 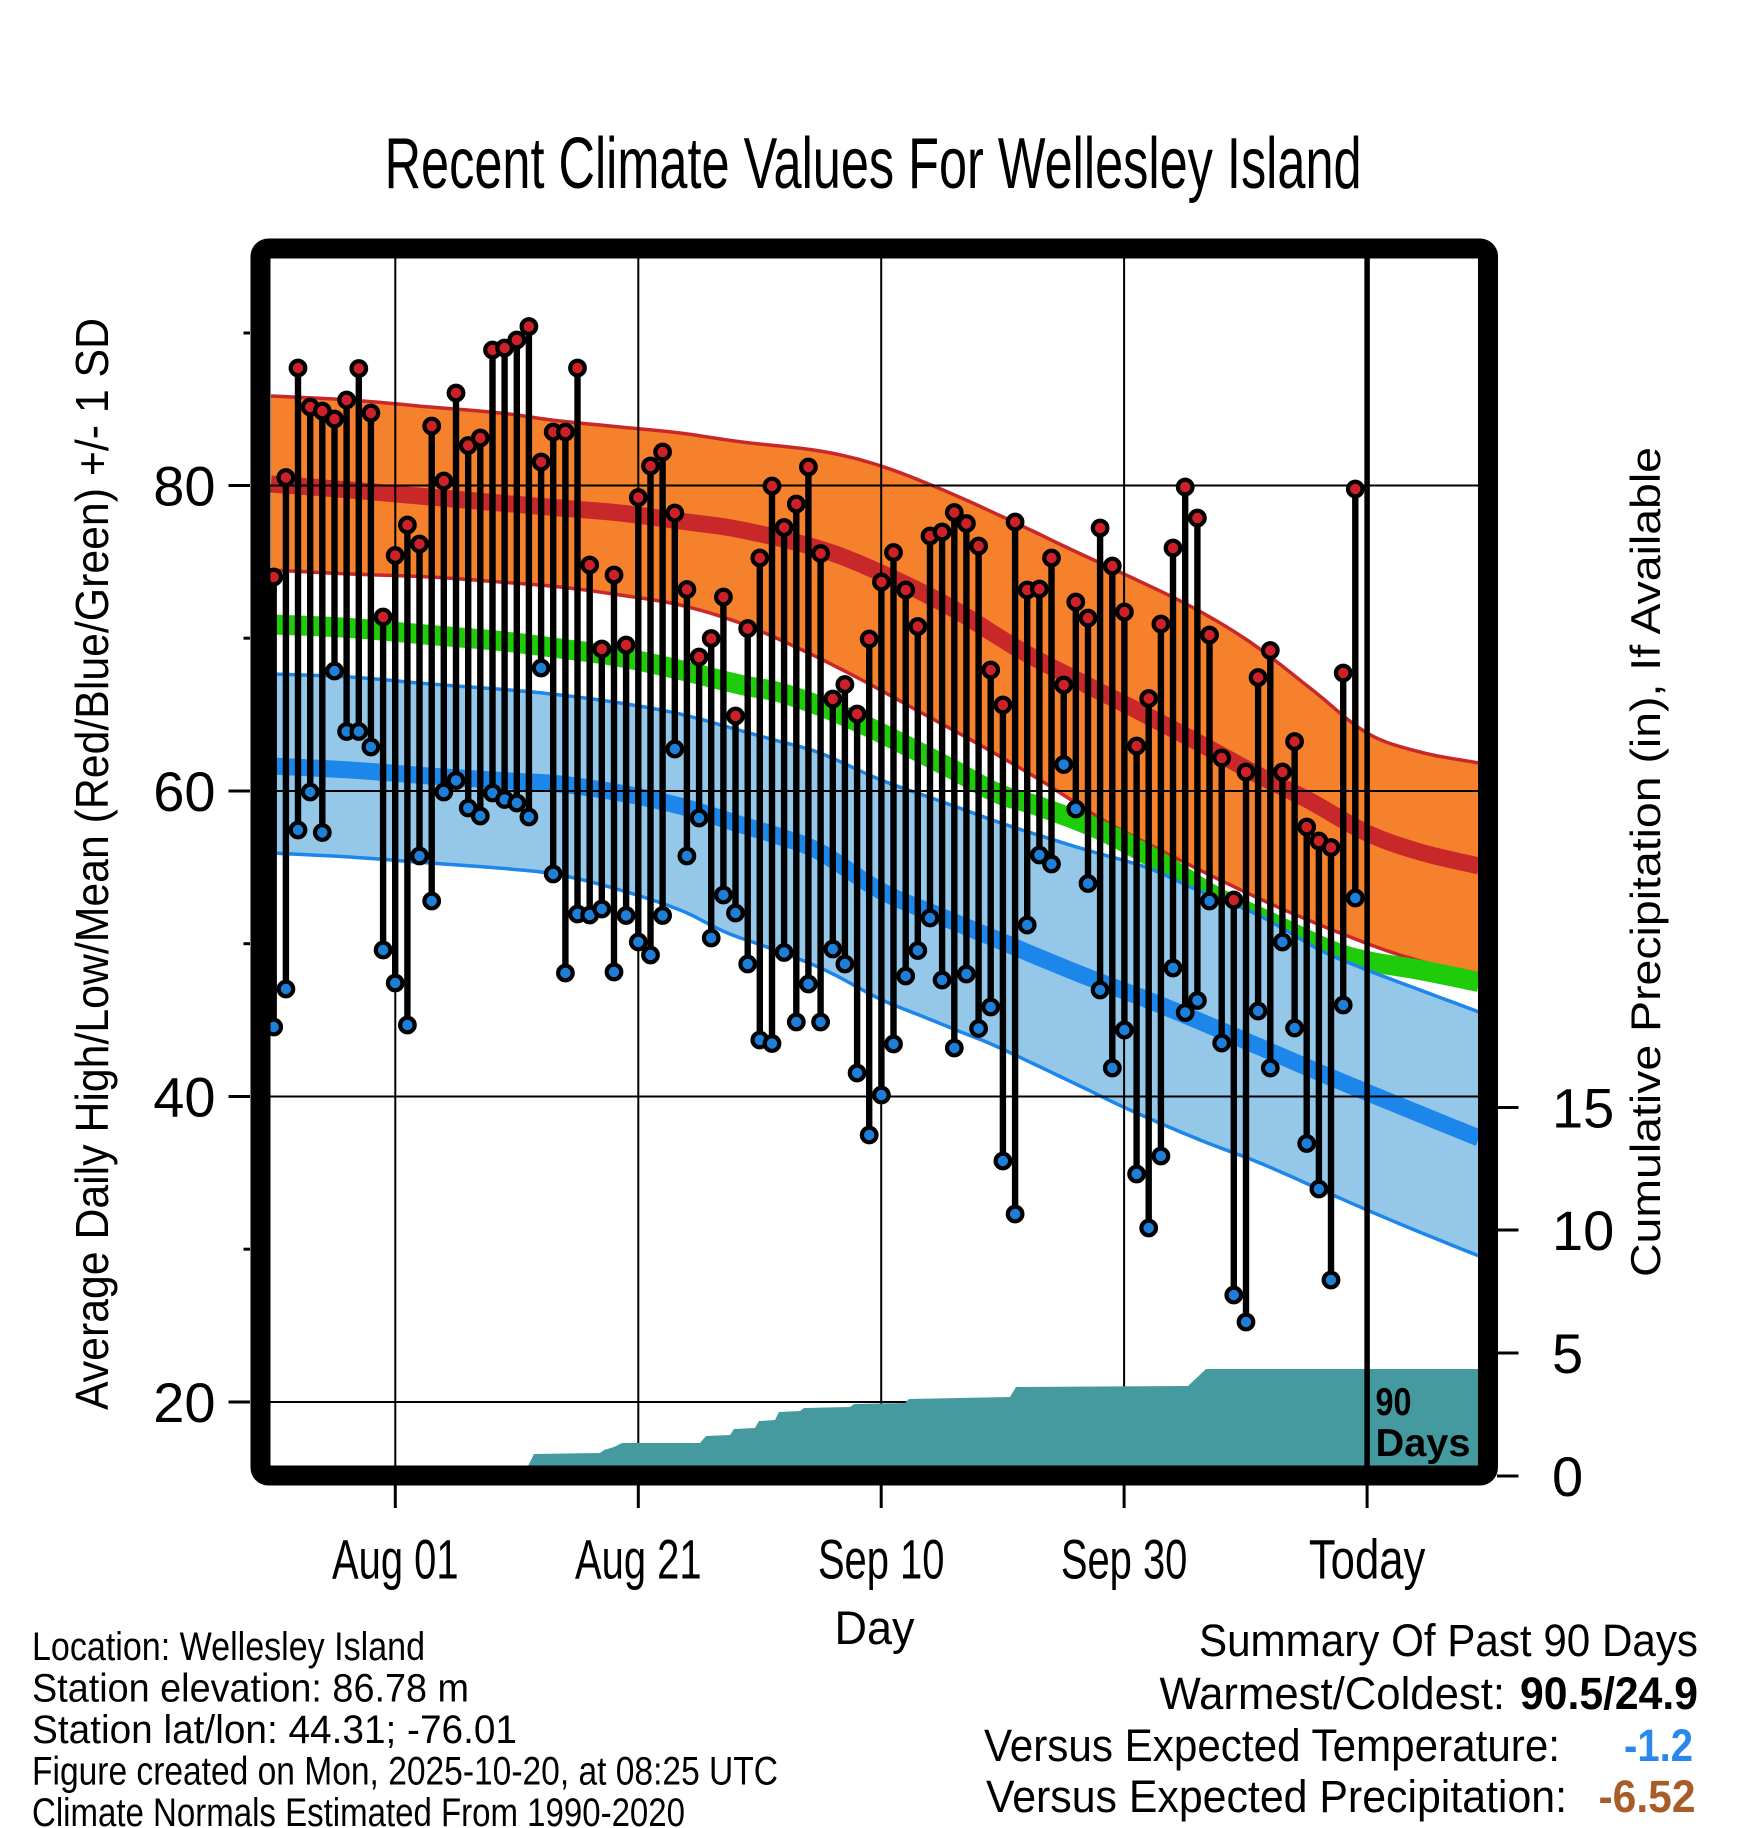 I want to click on svg-text: Location: Wellesley Island, so click(x=228, y=1647).